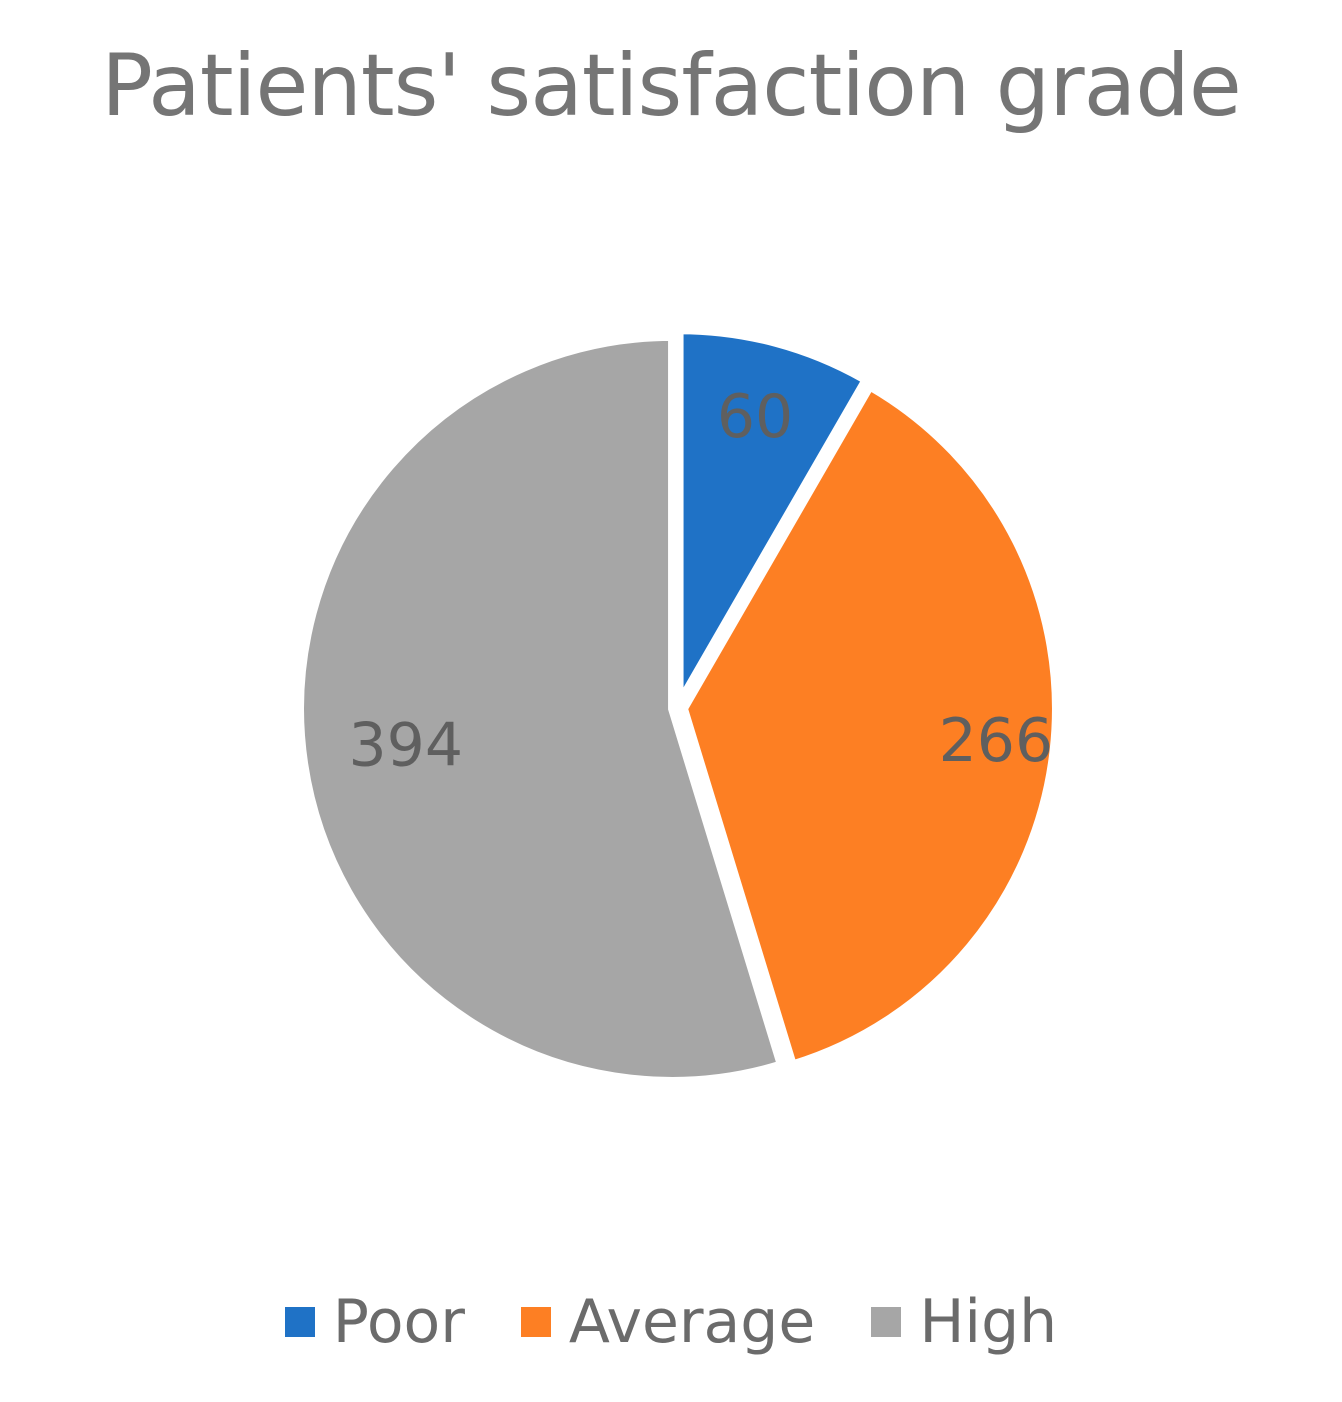  Describe the element at coordinates (988, 1322) in the screenshot. I see `legend-label-high: High` at that location.